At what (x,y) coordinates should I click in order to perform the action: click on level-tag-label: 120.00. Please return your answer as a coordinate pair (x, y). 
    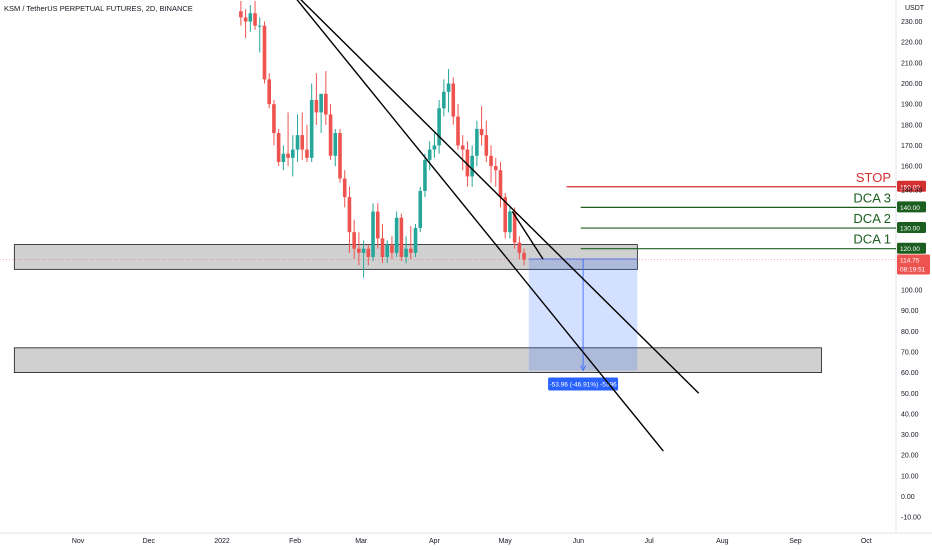
    Looking at the image, I should click on (910, 249).